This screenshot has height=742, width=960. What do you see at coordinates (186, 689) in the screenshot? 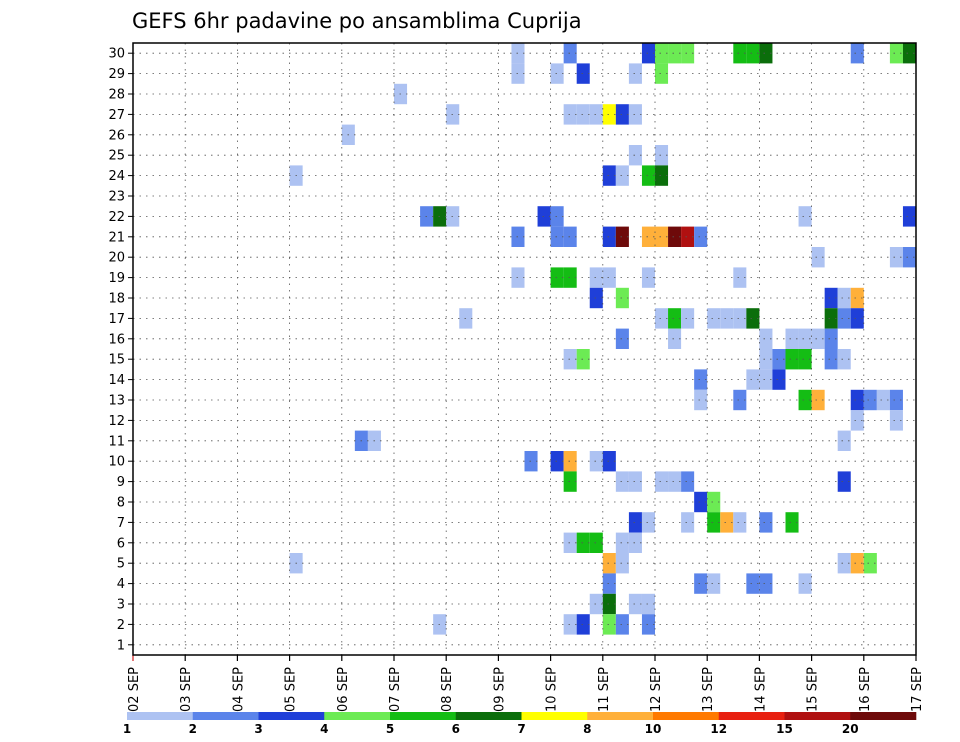
I see `x-tick-label: 03 SEP` at bounding box center [186, 689].